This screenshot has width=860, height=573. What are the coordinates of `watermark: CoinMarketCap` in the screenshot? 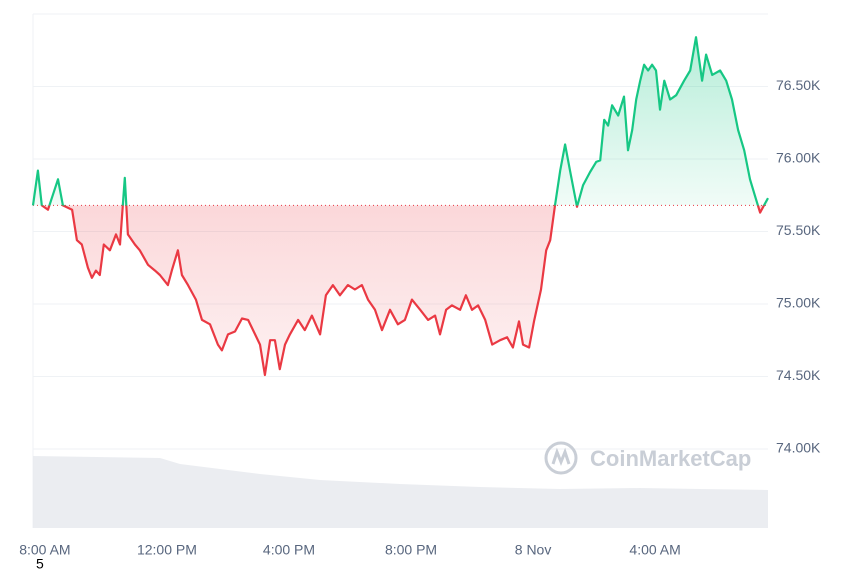 It's located at (647, 458).